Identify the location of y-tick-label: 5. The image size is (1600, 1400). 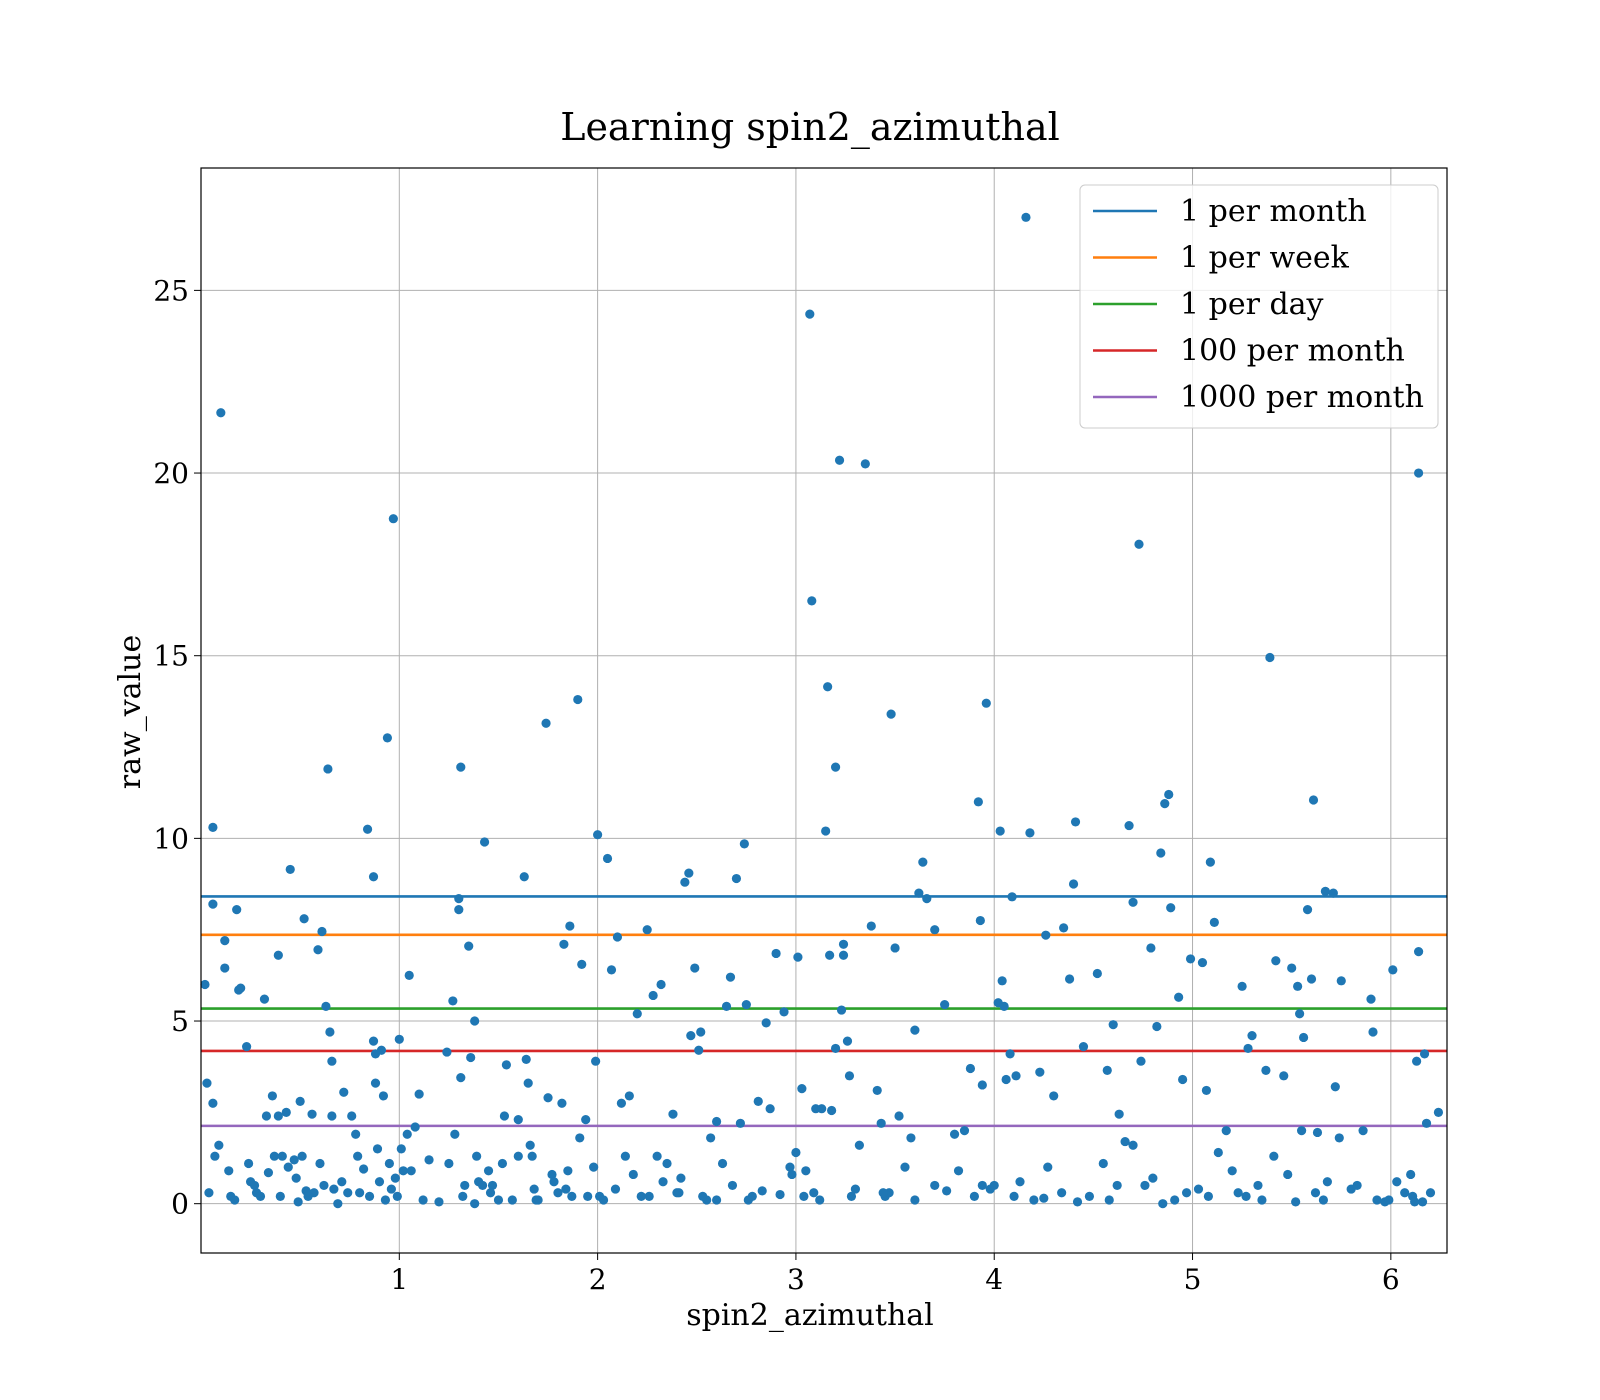
(180, 1021).